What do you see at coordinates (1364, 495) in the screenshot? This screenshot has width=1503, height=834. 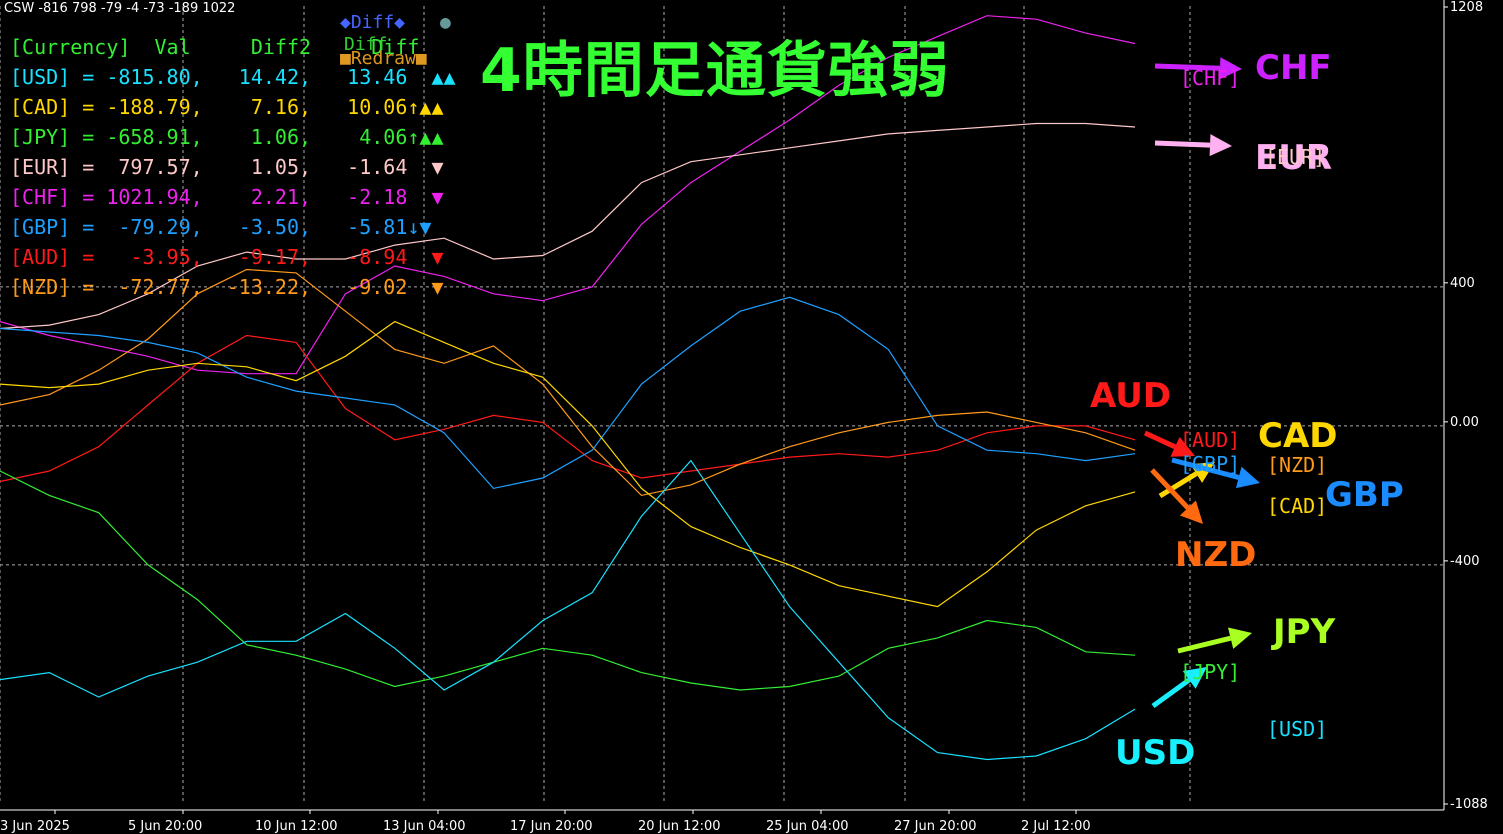 I see `label-gbp: GBP` at bounding box center [1364, 495].